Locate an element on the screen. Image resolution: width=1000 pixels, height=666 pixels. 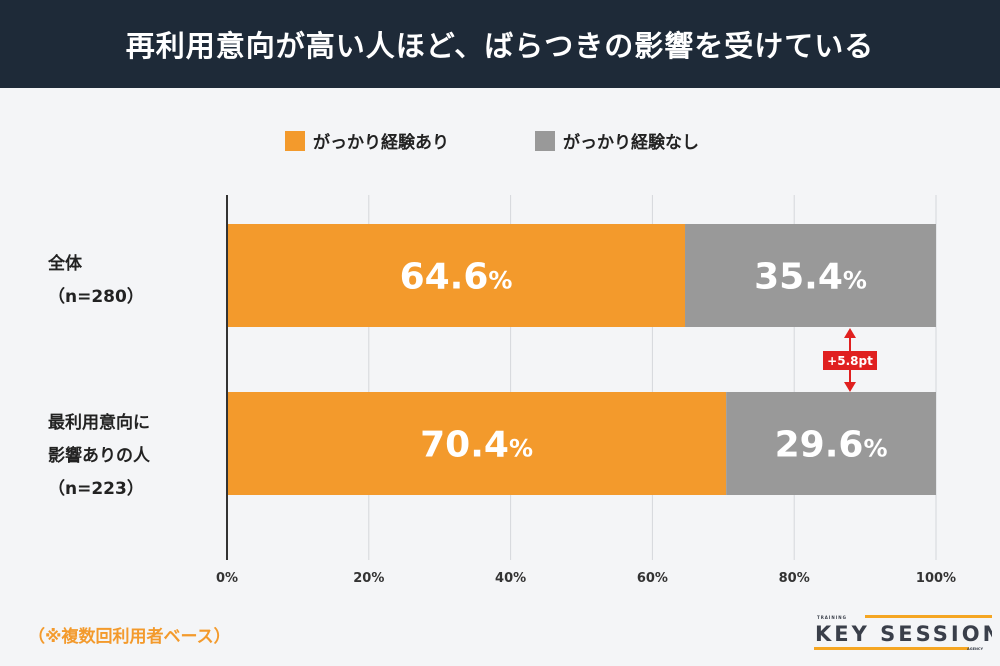
data-label: 64.6% is located at coordinates (456, 277).